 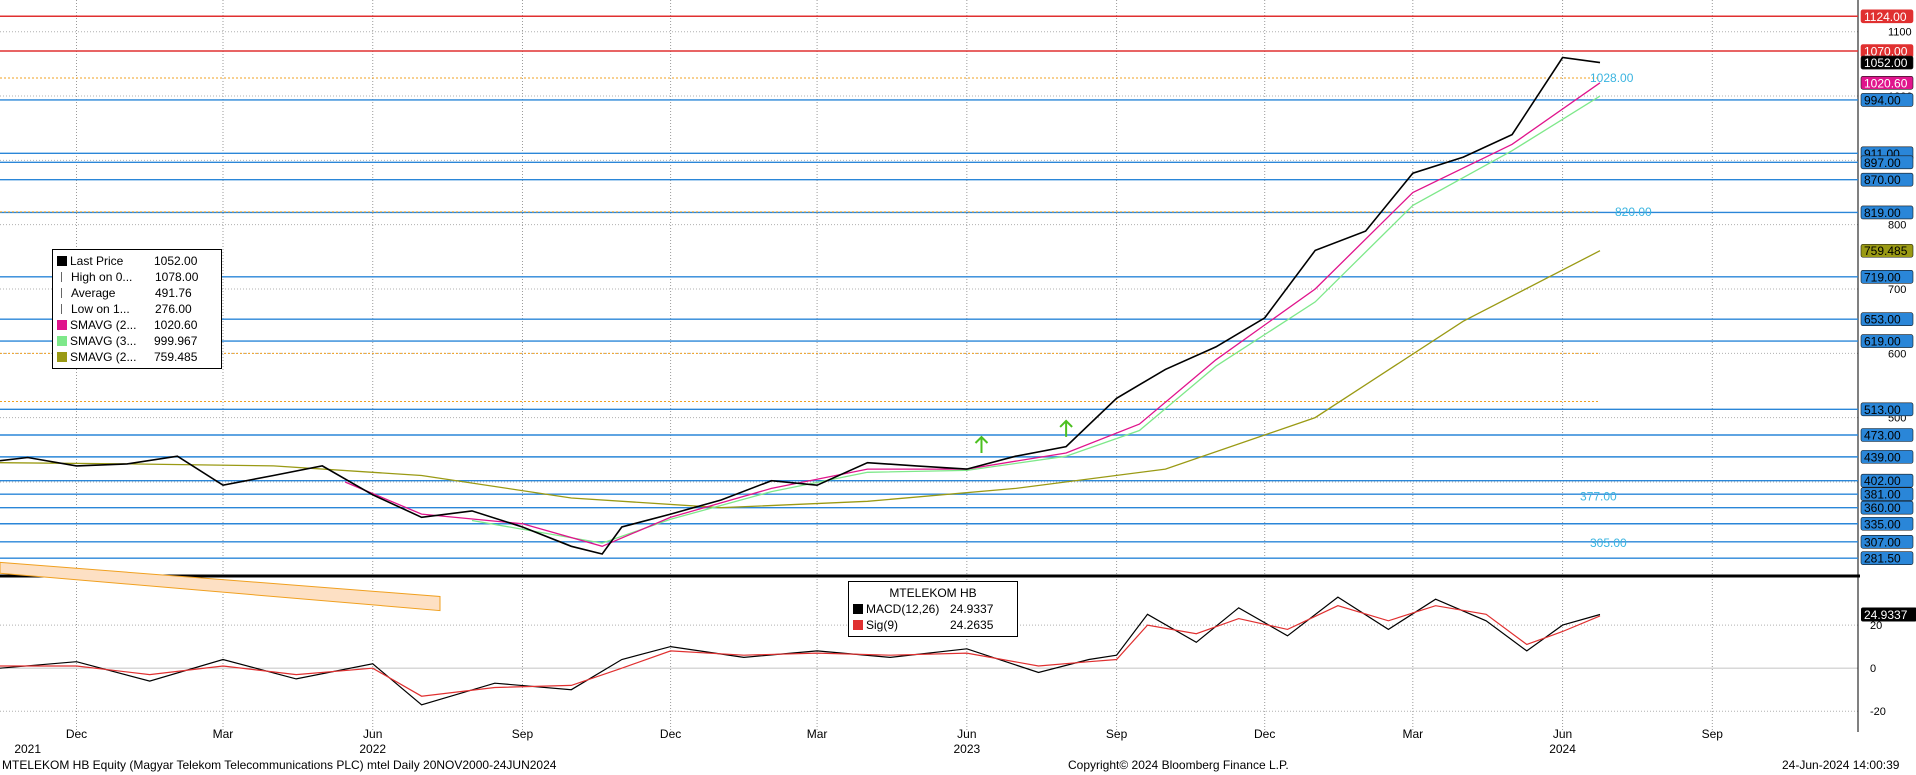 I want to click on legend-value: 1052.00, so click(x=176, y=261).